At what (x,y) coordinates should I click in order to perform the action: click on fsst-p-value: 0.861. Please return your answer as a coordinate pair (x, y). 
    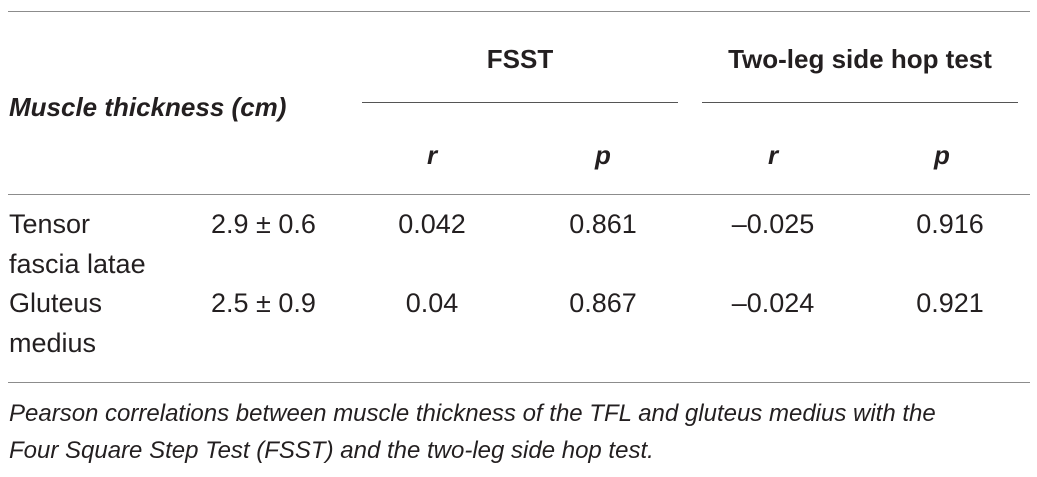
    Looking at the image, I should click on (603, 224).